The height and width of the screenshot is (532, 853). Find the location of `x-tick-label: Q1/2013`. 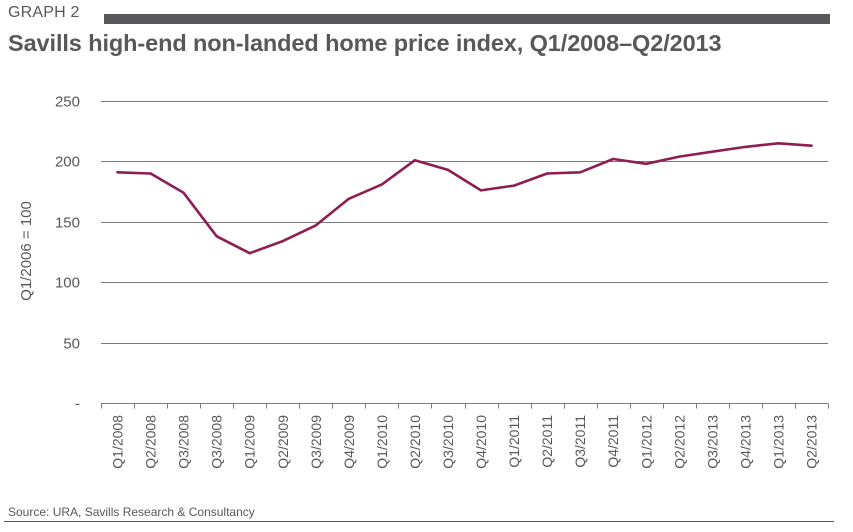

x-tick-label: Q1/2013 is located at coordinates (778, 442).